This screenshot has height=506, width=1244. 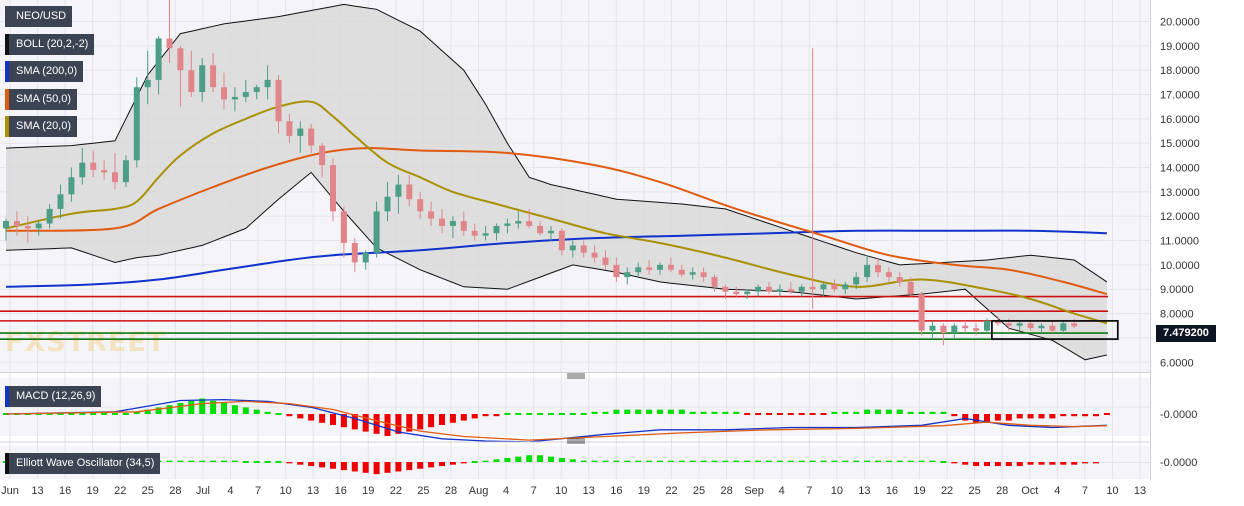 I want to click on legend-sma-200: SMA (200,0), so click(x=44, y=71).